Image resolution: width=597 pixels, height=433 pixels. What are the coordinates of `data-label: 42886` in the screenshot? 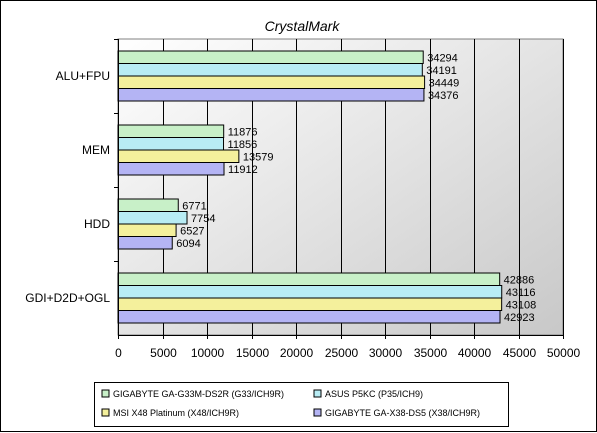 It's located at (519, 281).